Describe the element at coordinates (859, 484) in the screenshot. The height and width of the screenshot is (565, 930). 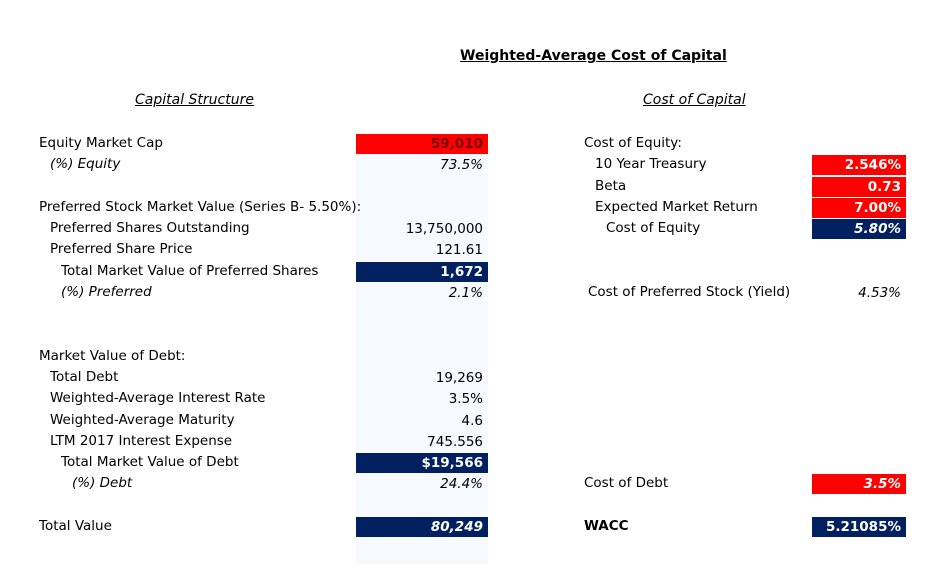
I see `cost-of-debt-value: 3.5%` at that location.